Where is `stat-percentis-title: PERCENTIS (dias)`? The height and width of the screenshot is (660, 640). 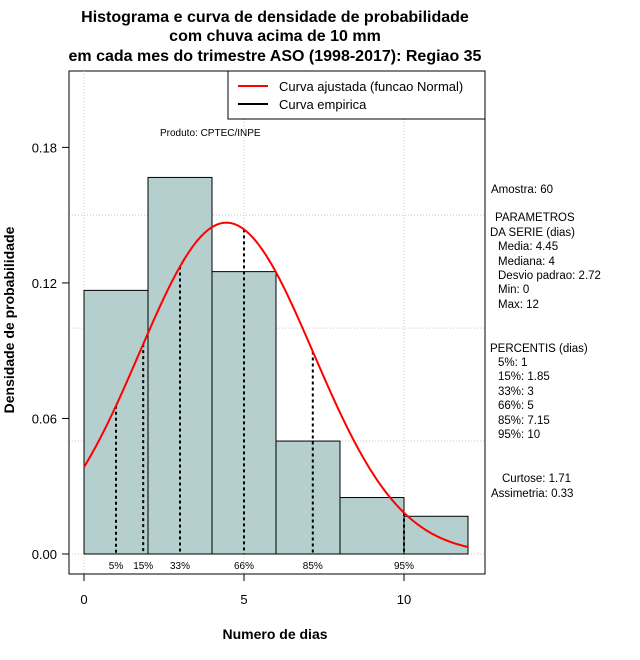 stat-percentis-title: PERCENTIS (dias) is located at coordinates (539, 349).